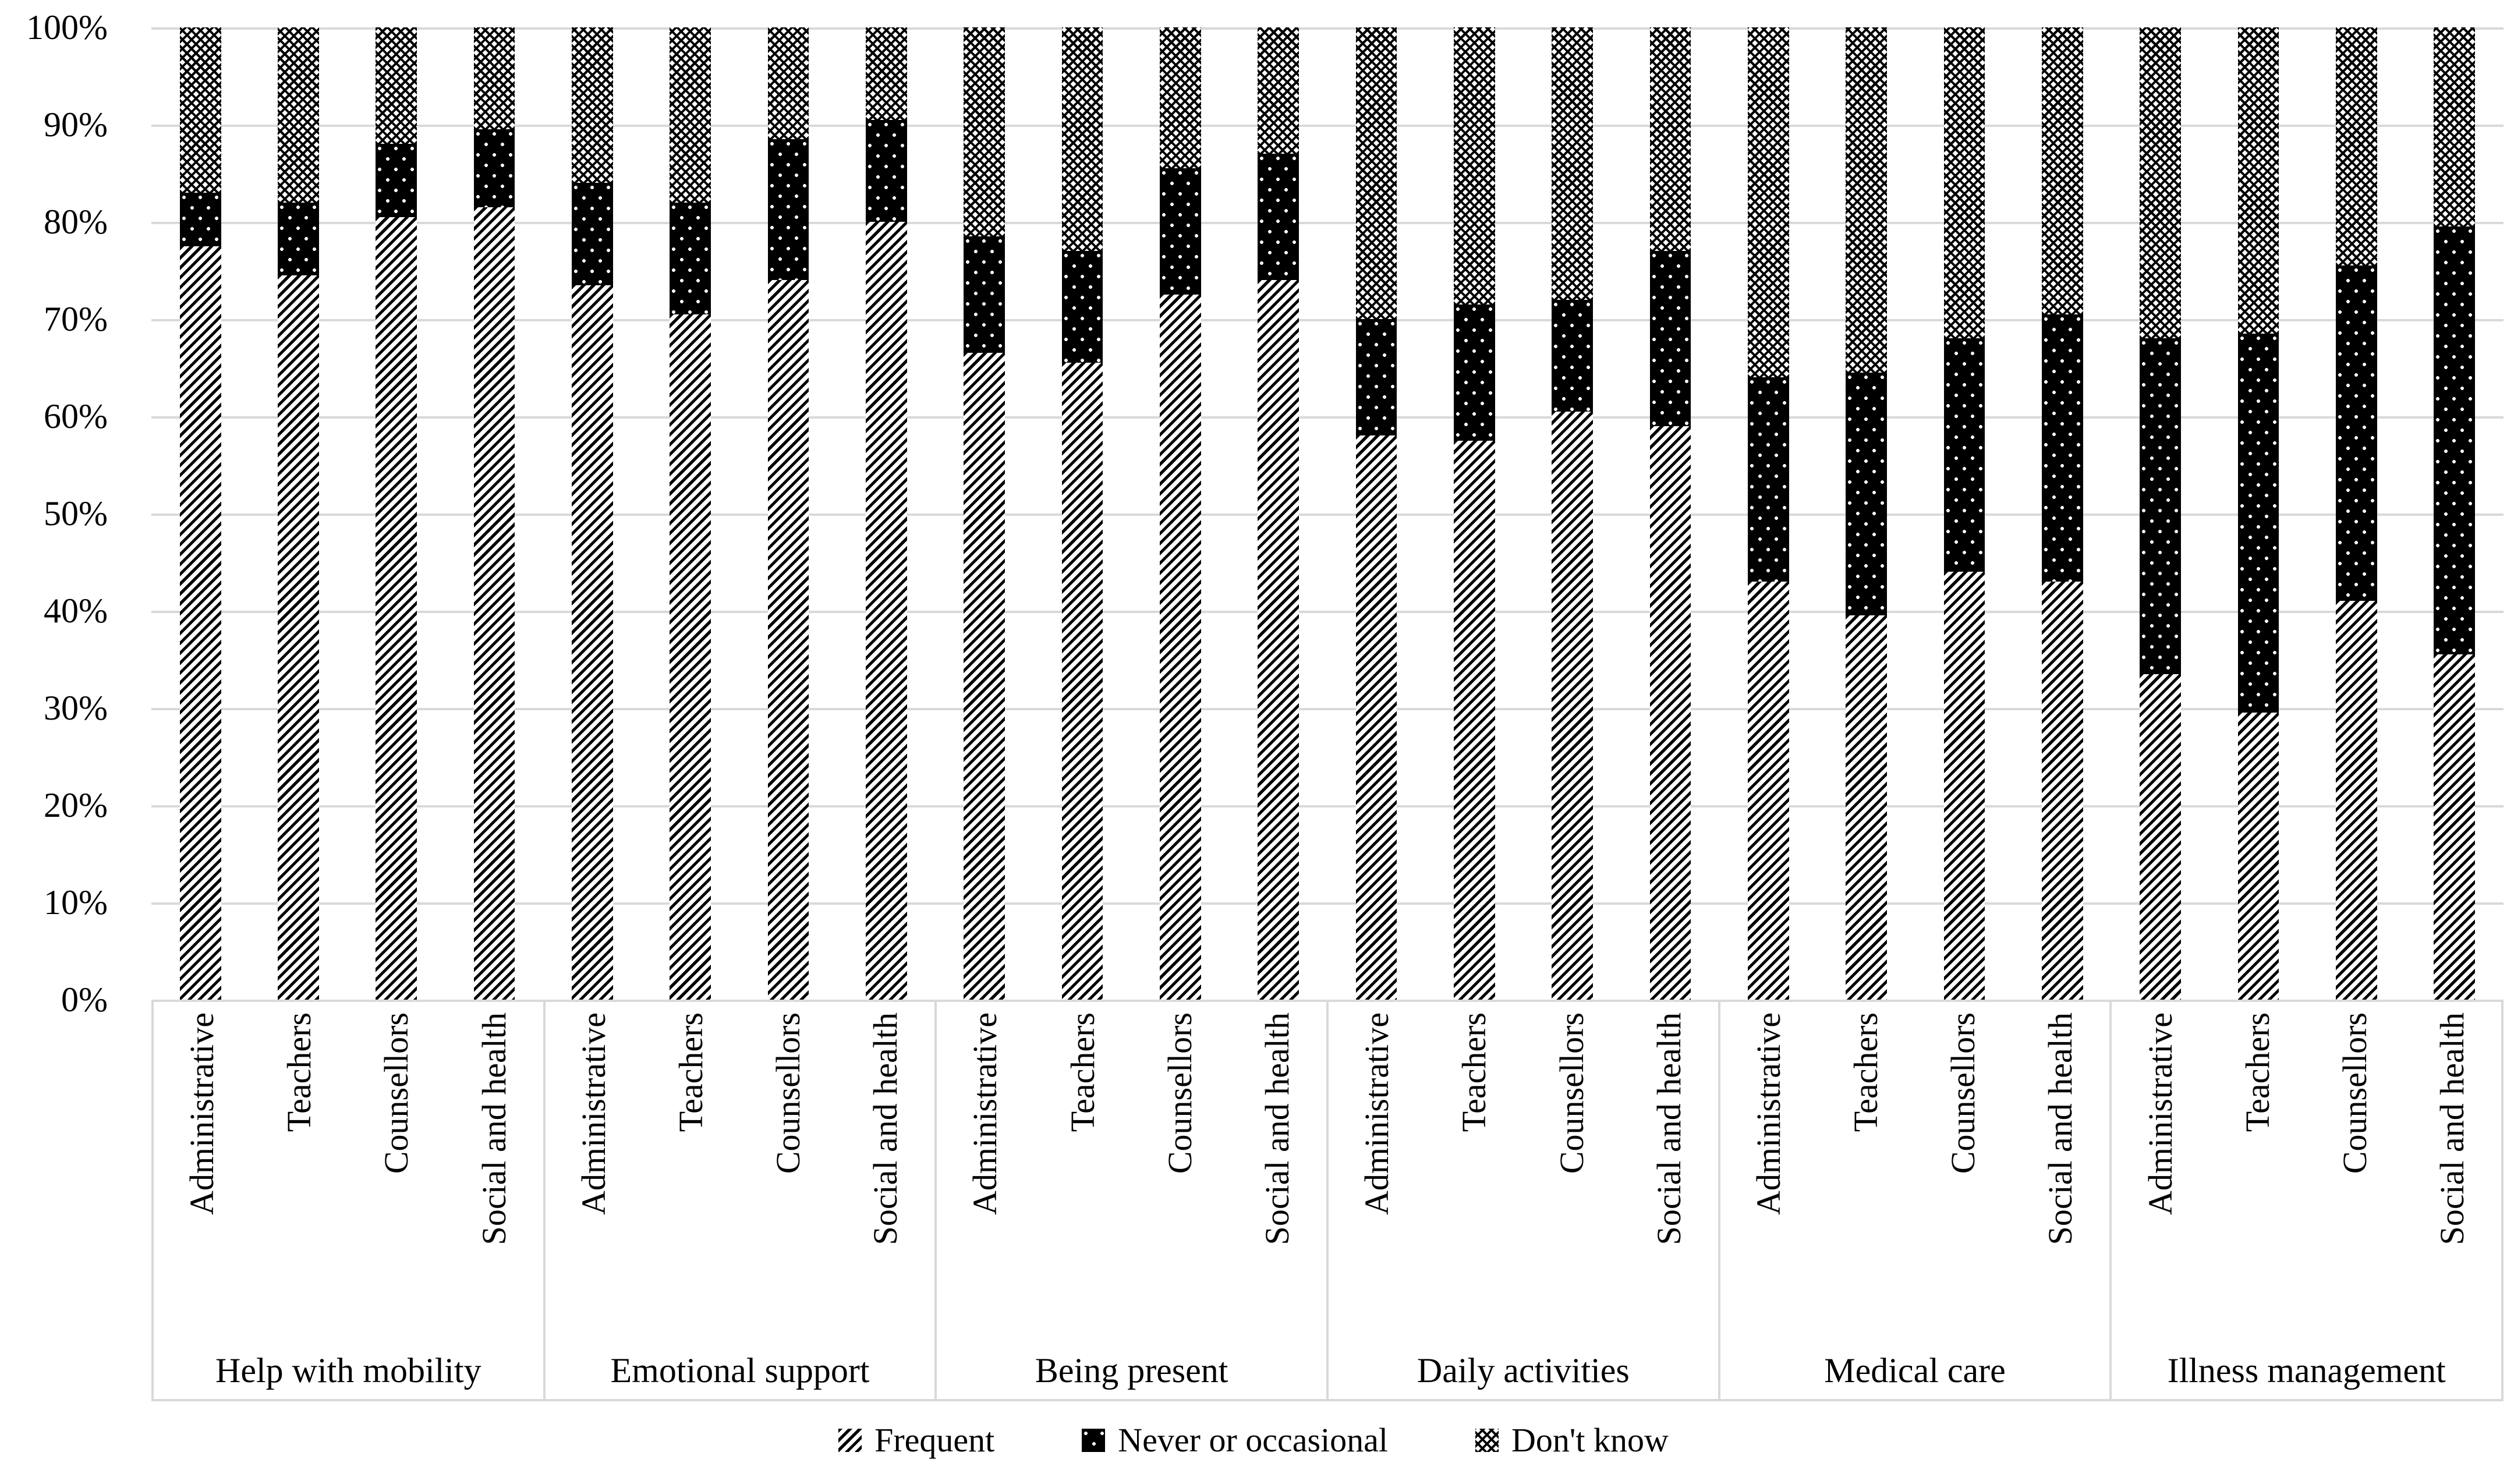 Image resolution: width=2507 pixels, height=1484 pixels. Describe the element at coordinates (76, 611) in the screenshot. I see `y-tick-label: 40%` at that location.